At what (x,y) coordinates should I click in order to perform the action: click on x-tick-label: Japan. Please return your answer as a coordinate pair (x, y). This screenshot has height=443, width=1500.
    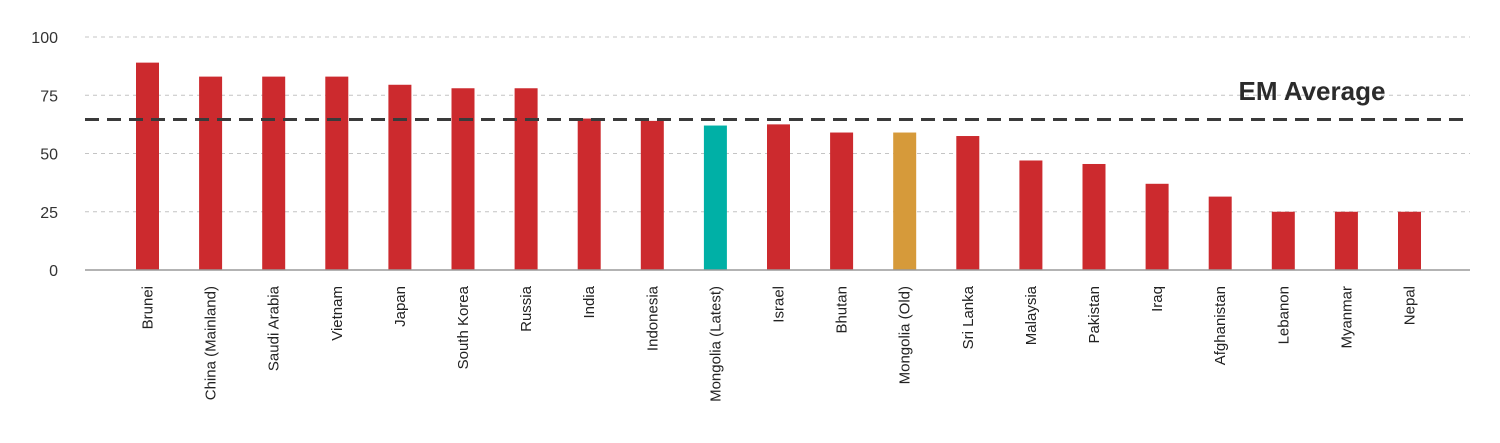
    Looking at the image, I should click on (400, 306).